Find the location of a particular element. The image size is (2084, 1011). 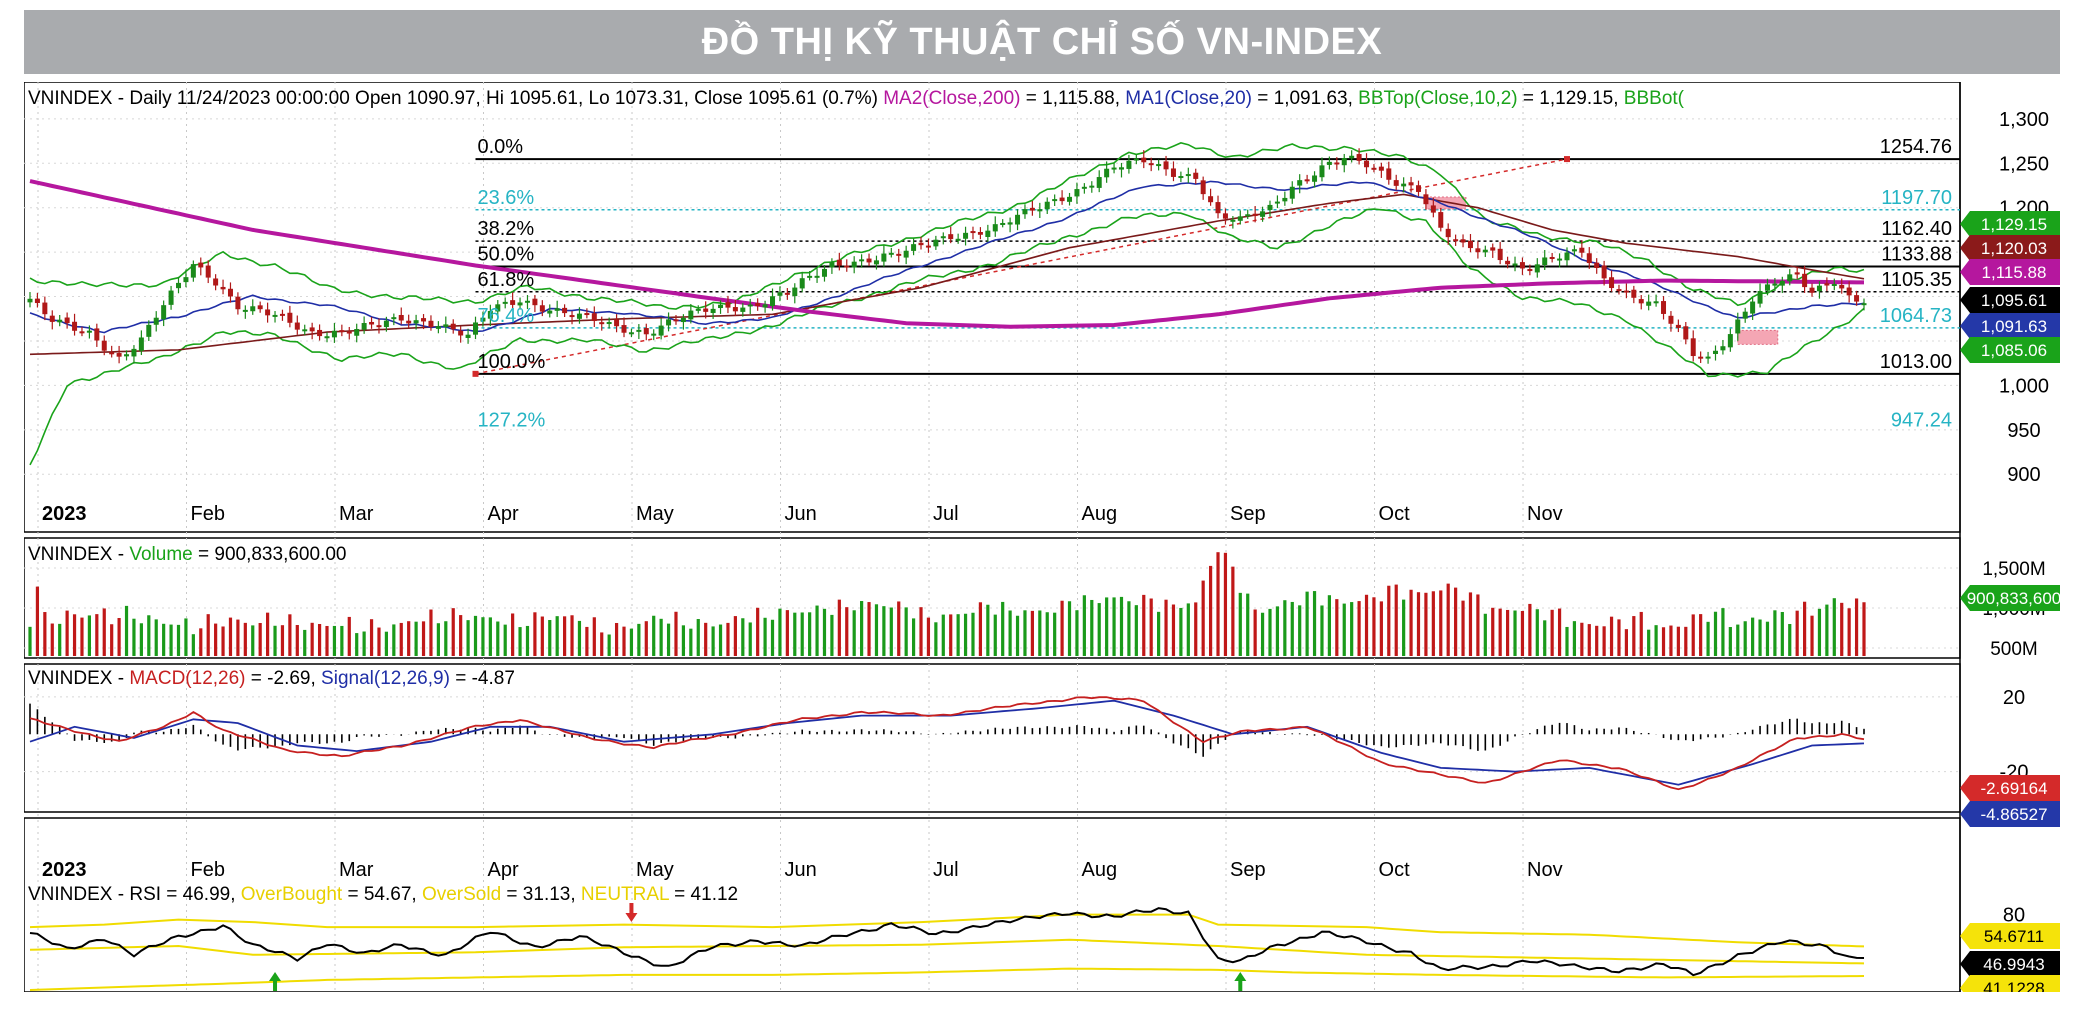

price-y-tick-label: 950 is located at coordinates (2023, 431).